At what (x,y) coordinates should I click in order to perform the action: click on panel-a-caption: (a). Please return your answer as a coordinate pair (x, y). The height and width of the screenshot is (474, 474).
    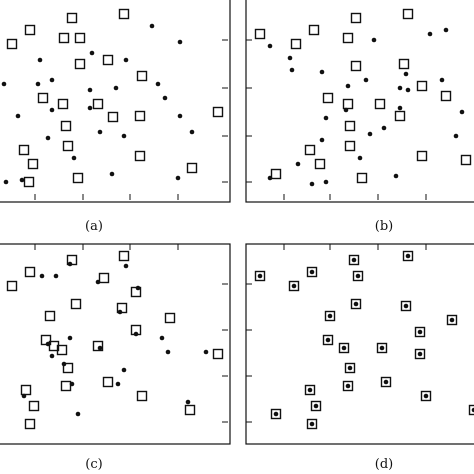
    Looking at the image, I should click on (94, 226).